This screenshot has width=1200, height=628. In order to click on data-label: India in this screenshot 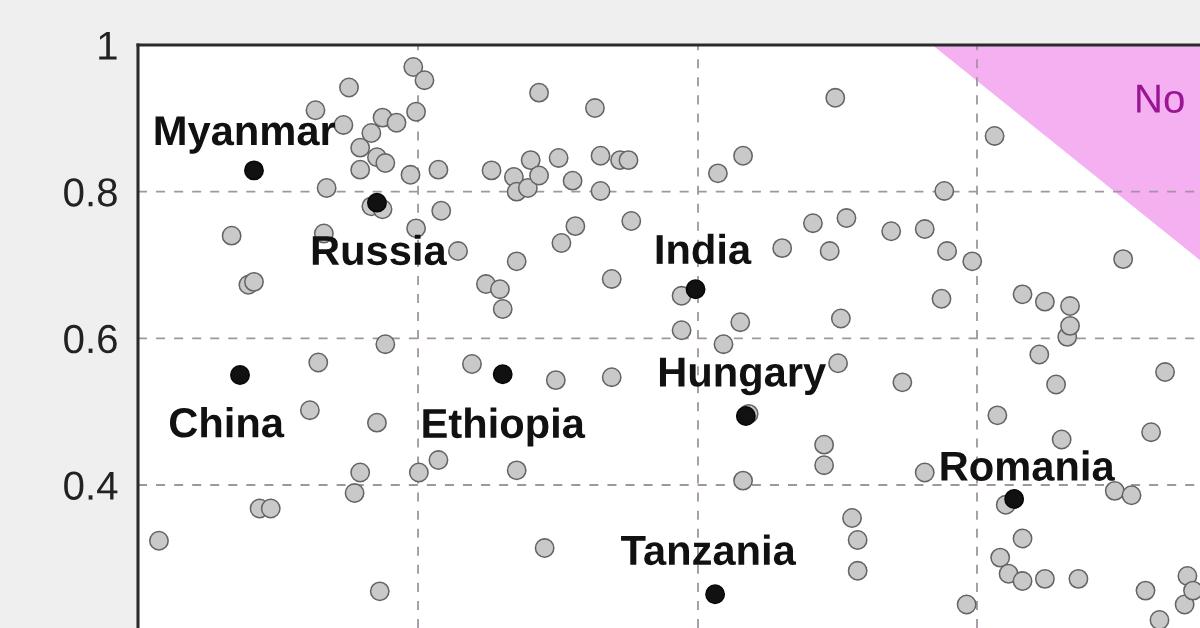, I will do `click(704, 249)`.